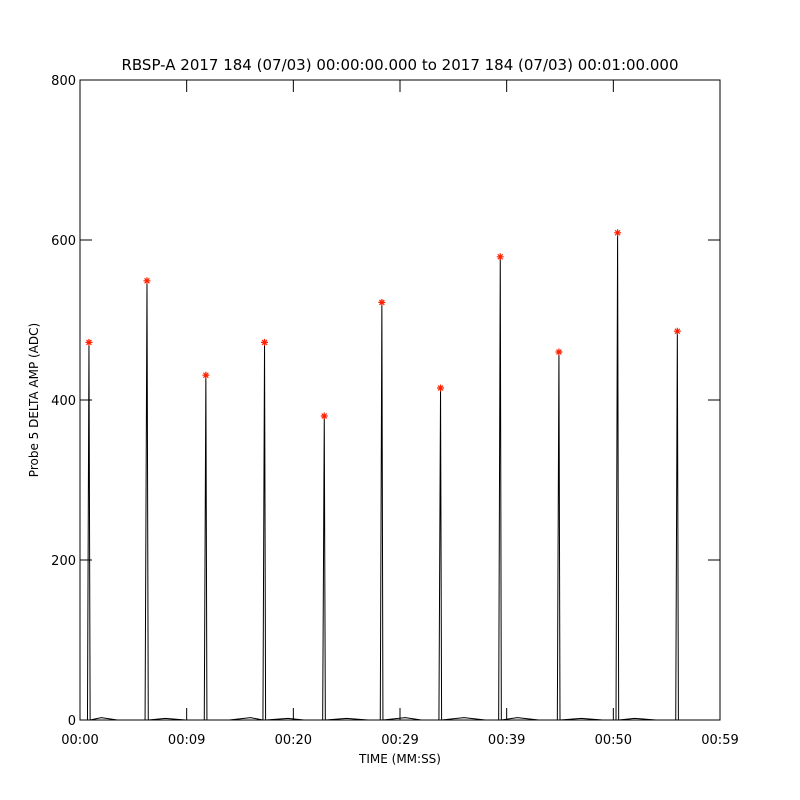 This screenshot has width=800, height=800. Describe the element at coordinates (79, 740) in the screenshot. I see `x-tick-label: 00:00` at that location.